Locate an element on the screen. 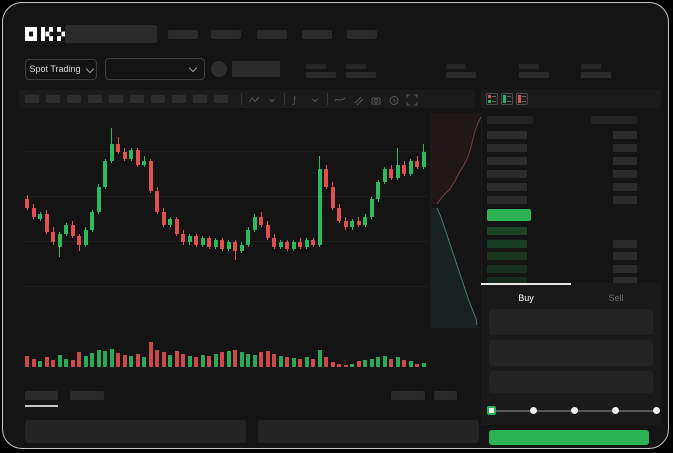 This screenshot has height=453, width=673. bottom-panel-right is located at coordinates (368, 431).